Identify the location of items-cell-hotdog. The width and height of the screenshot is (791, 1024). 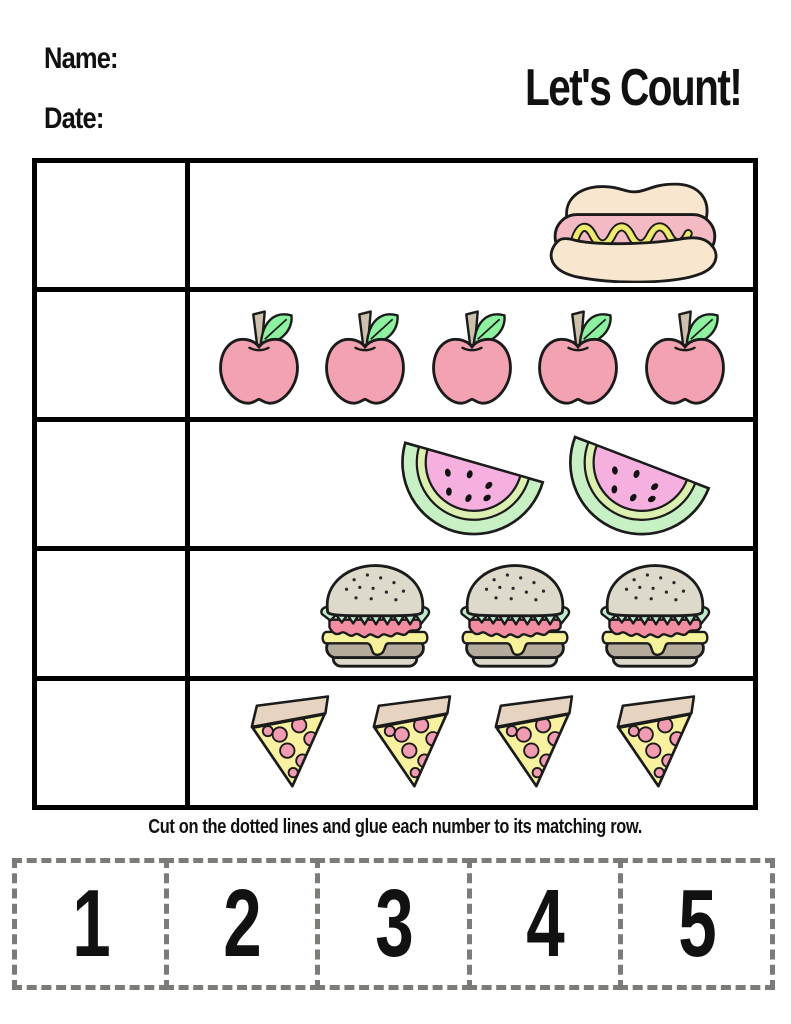
(471, 225).